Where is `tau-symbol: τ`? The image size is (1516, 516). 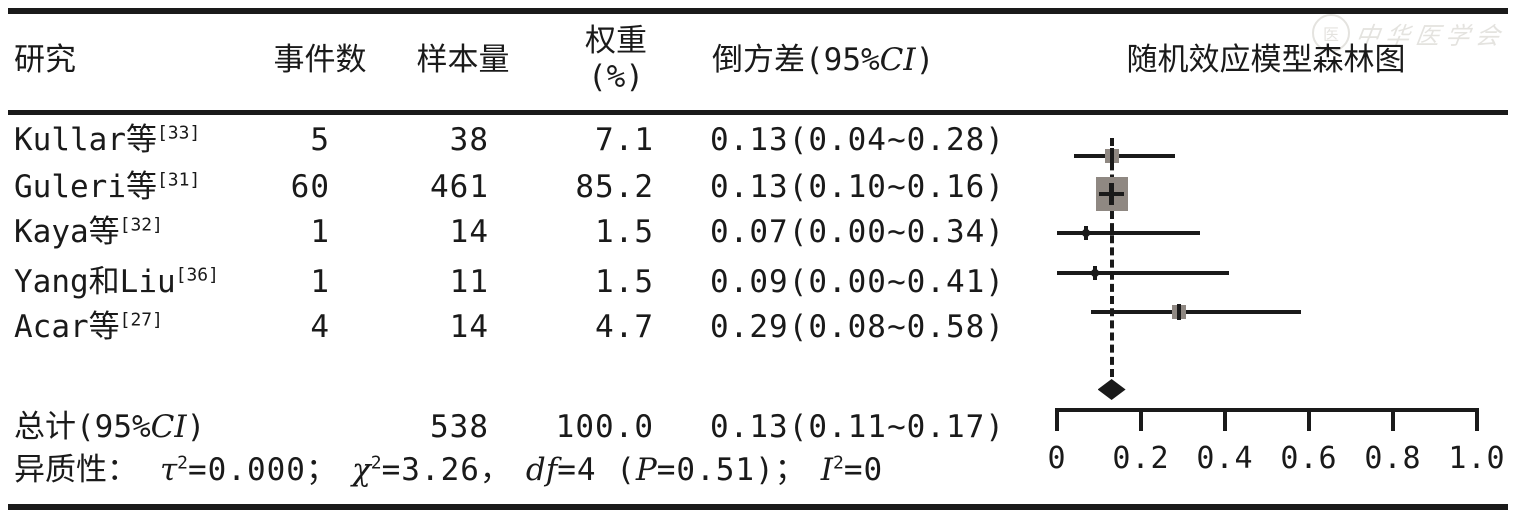
tau-symbol: τ is located at coordinates (169, 470).